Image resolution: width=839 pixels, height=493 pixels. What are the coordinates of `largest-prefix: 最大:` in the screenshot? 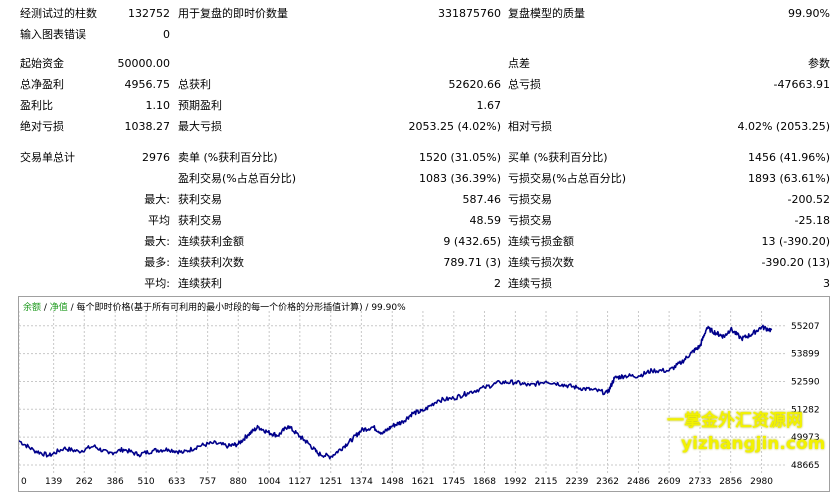 It's located at (157, 199).